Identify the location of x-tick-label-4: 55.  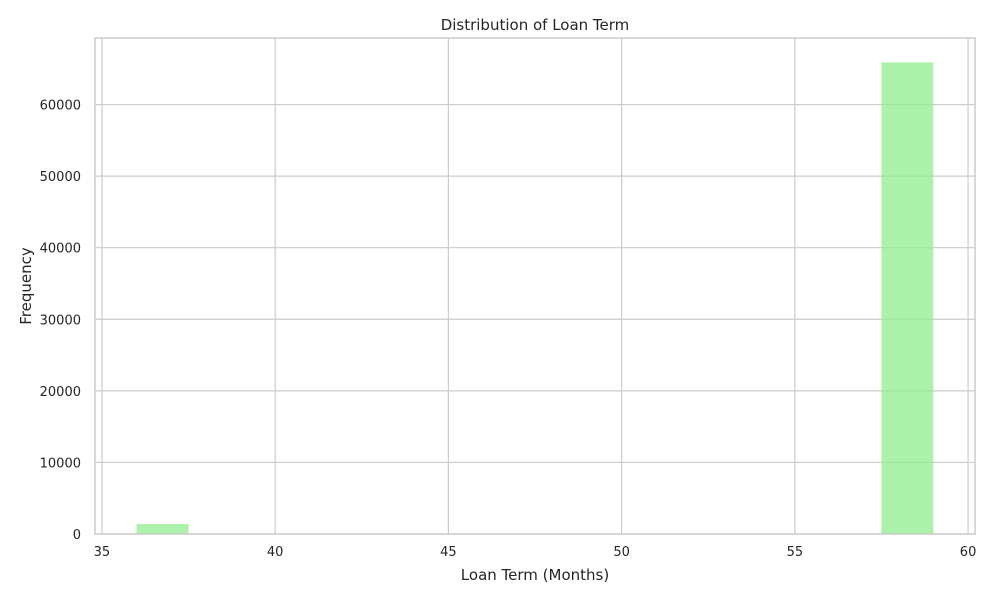
(795, 552).